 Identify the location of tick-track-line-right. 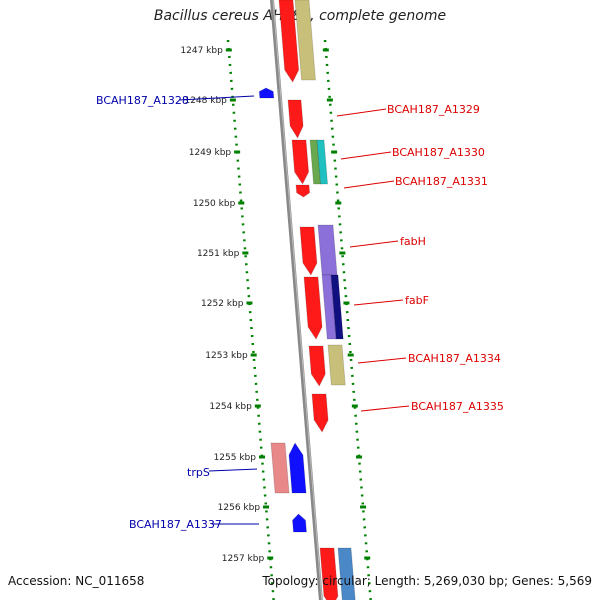
(347, 319).